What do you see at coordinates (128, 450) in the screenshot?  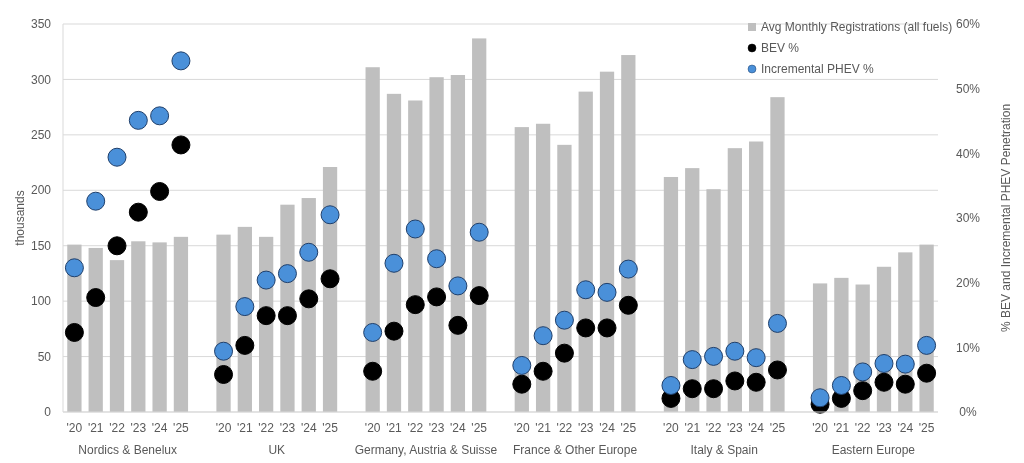 I see `text: Nordics & Benelux` at bounding box center [128, 450].